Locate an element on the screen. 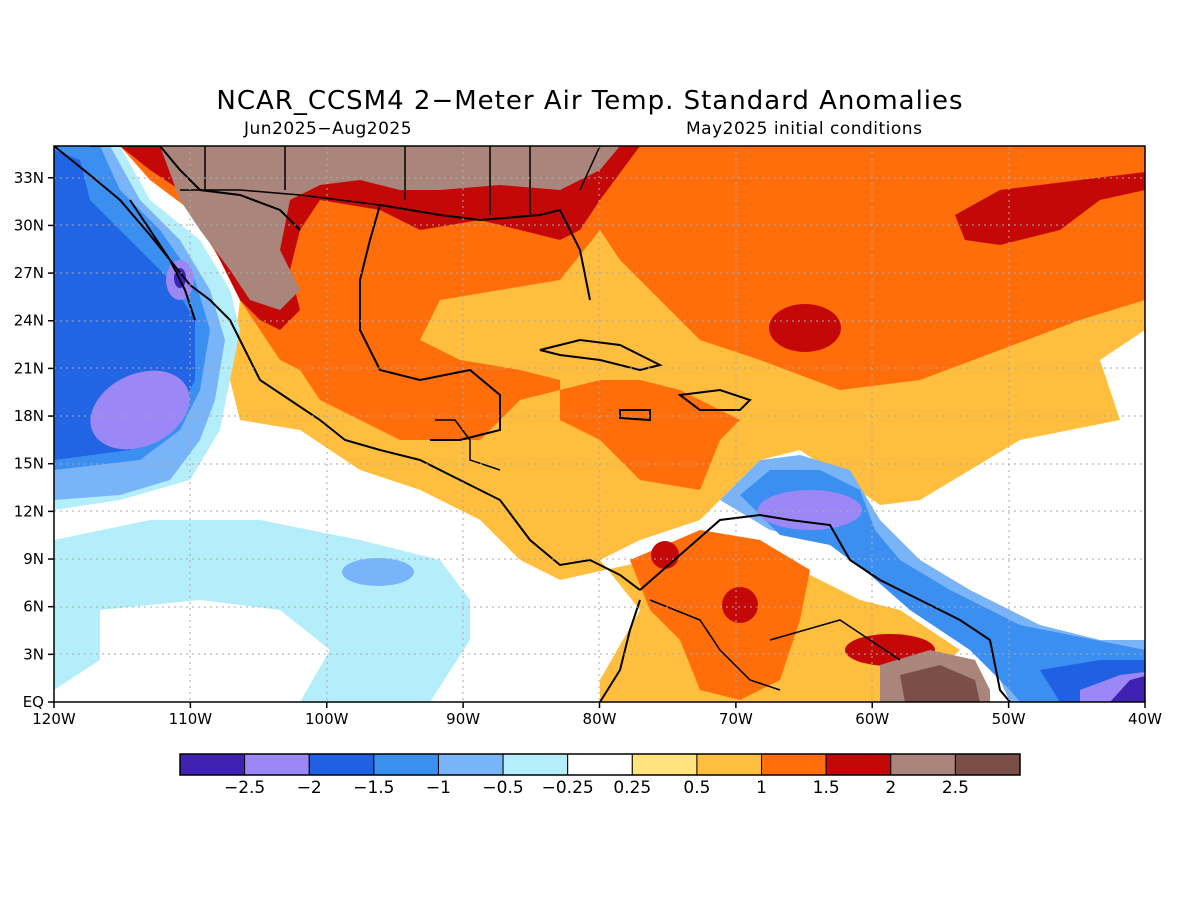 The width and height of the screenshot is (1200, 900). colorbar: −2.5 −2 −1.5 −1 −0.5 −0.25 0.25 0.5 1 1.5 2 2.5 is located at coordinates (600, 775).